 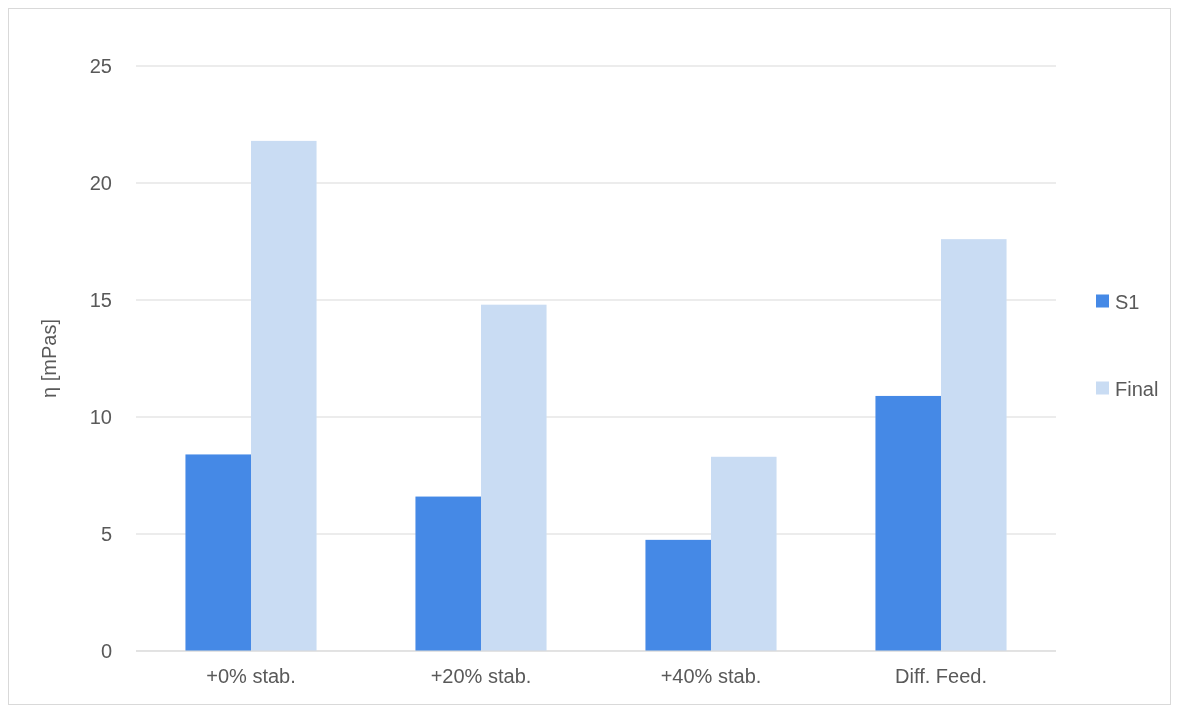 What do you see at coordinates (481, 676) in the screenshot?
I see `x-tick-label: +20% stab.` at bounding box center [481, 676].